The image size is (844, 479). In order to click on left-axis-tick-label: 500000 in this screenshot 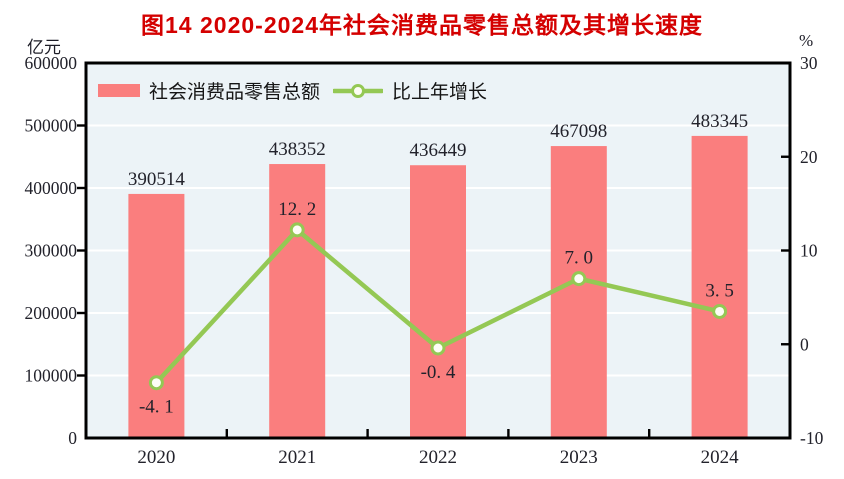, I will do `click(51, 126)`.